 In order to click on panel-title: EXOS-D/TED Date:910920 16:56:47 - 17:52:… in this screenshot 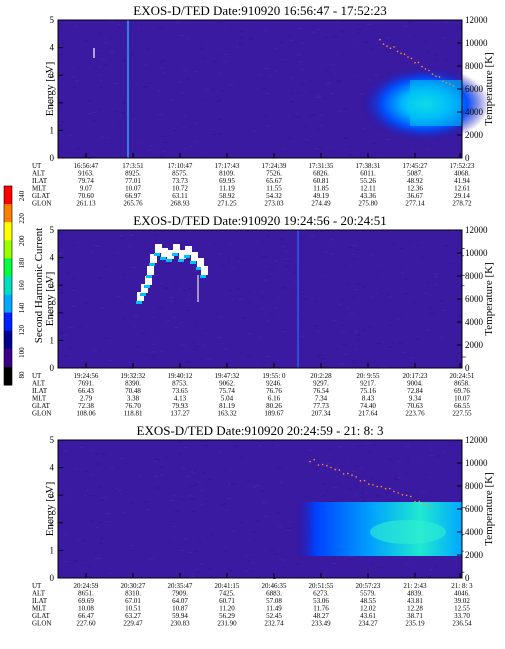, I will do `click(259, 10)`.